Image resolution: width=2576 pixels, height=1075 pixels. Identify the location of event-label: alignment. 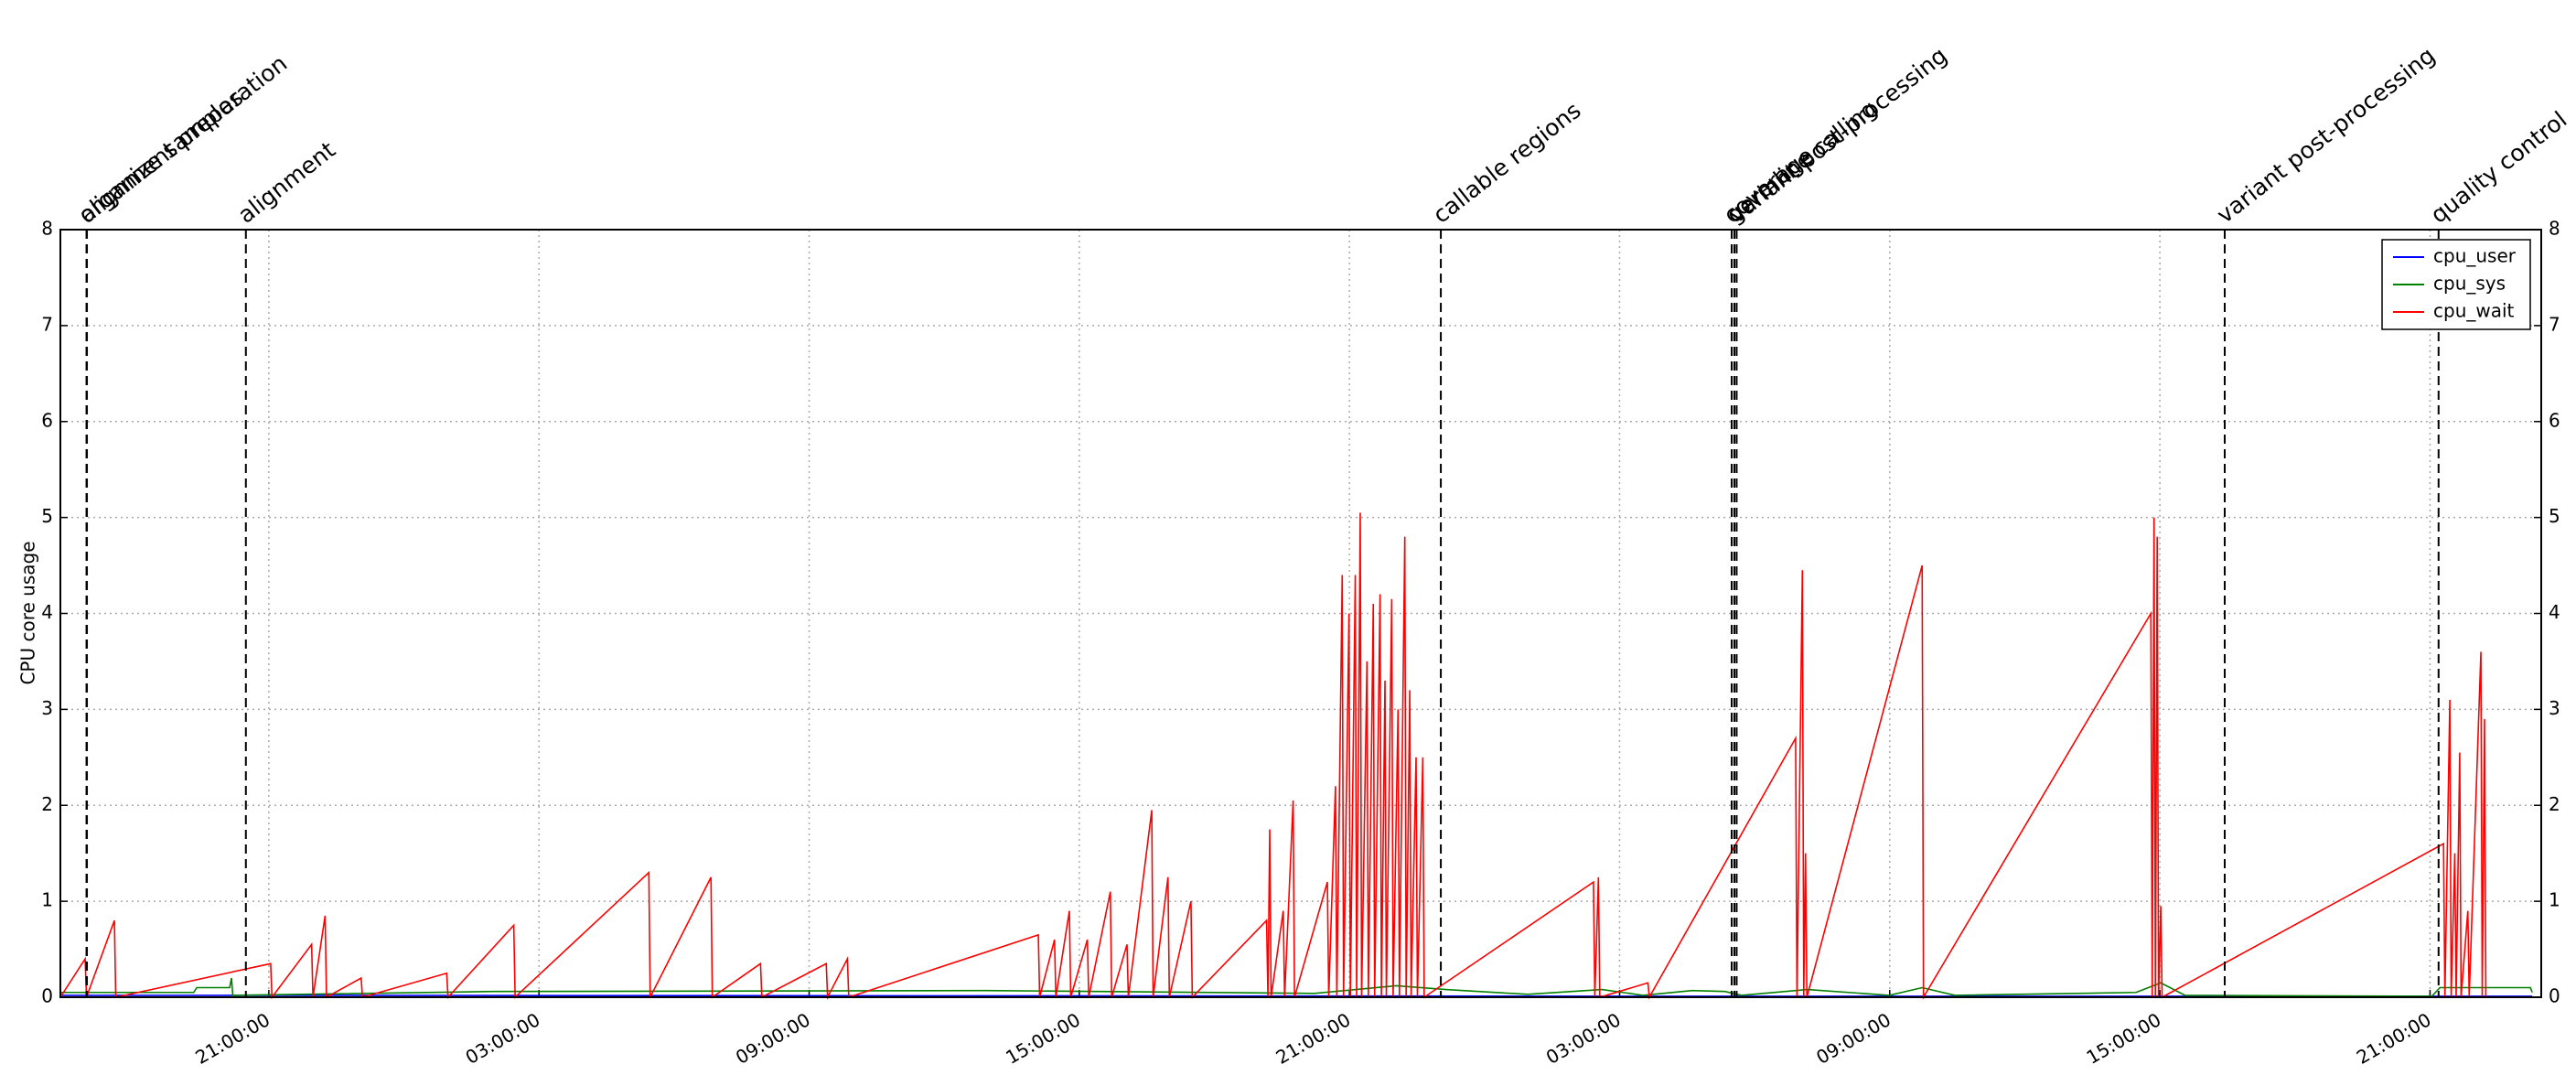
(287, 182).